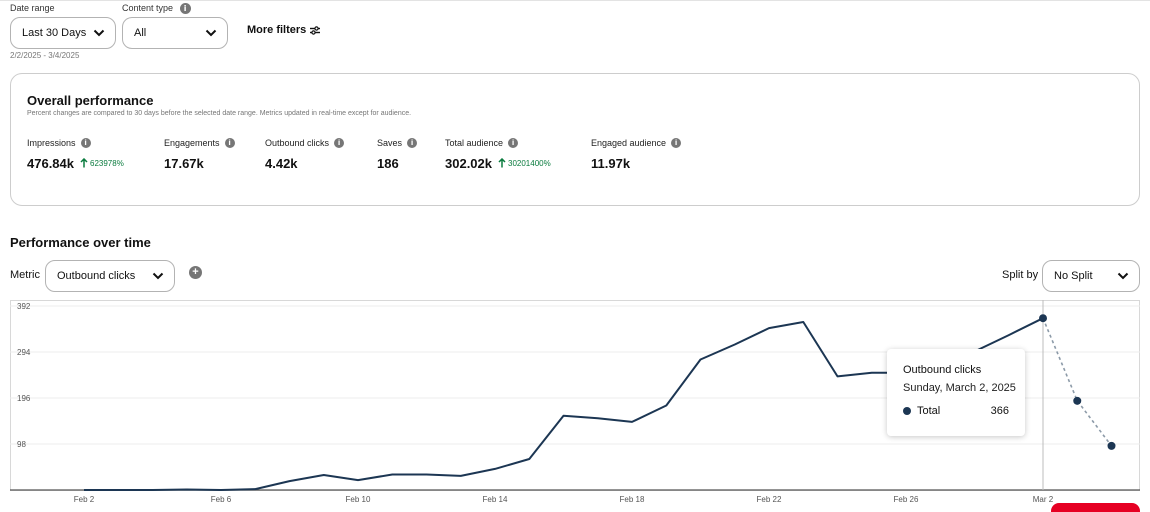 The width and height of the screenshot is (1150, 512). I want to click on metric-value: 186, so click(388, 163).